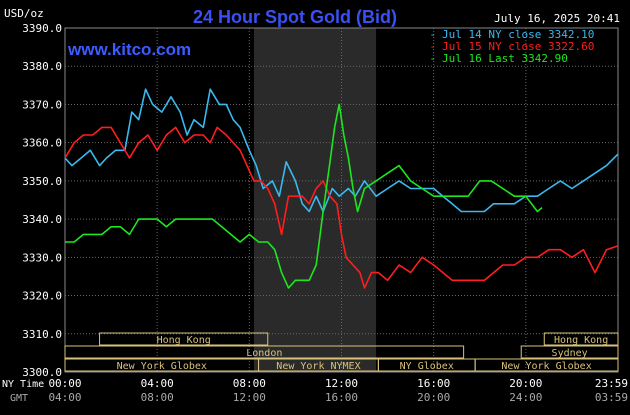 The height and width of the screenshot is (415, 630). What do you see at coordinates (42, 143) in the screenshot?
I see `y-tick-label: 3360.0` at bounding box center [42, 143].